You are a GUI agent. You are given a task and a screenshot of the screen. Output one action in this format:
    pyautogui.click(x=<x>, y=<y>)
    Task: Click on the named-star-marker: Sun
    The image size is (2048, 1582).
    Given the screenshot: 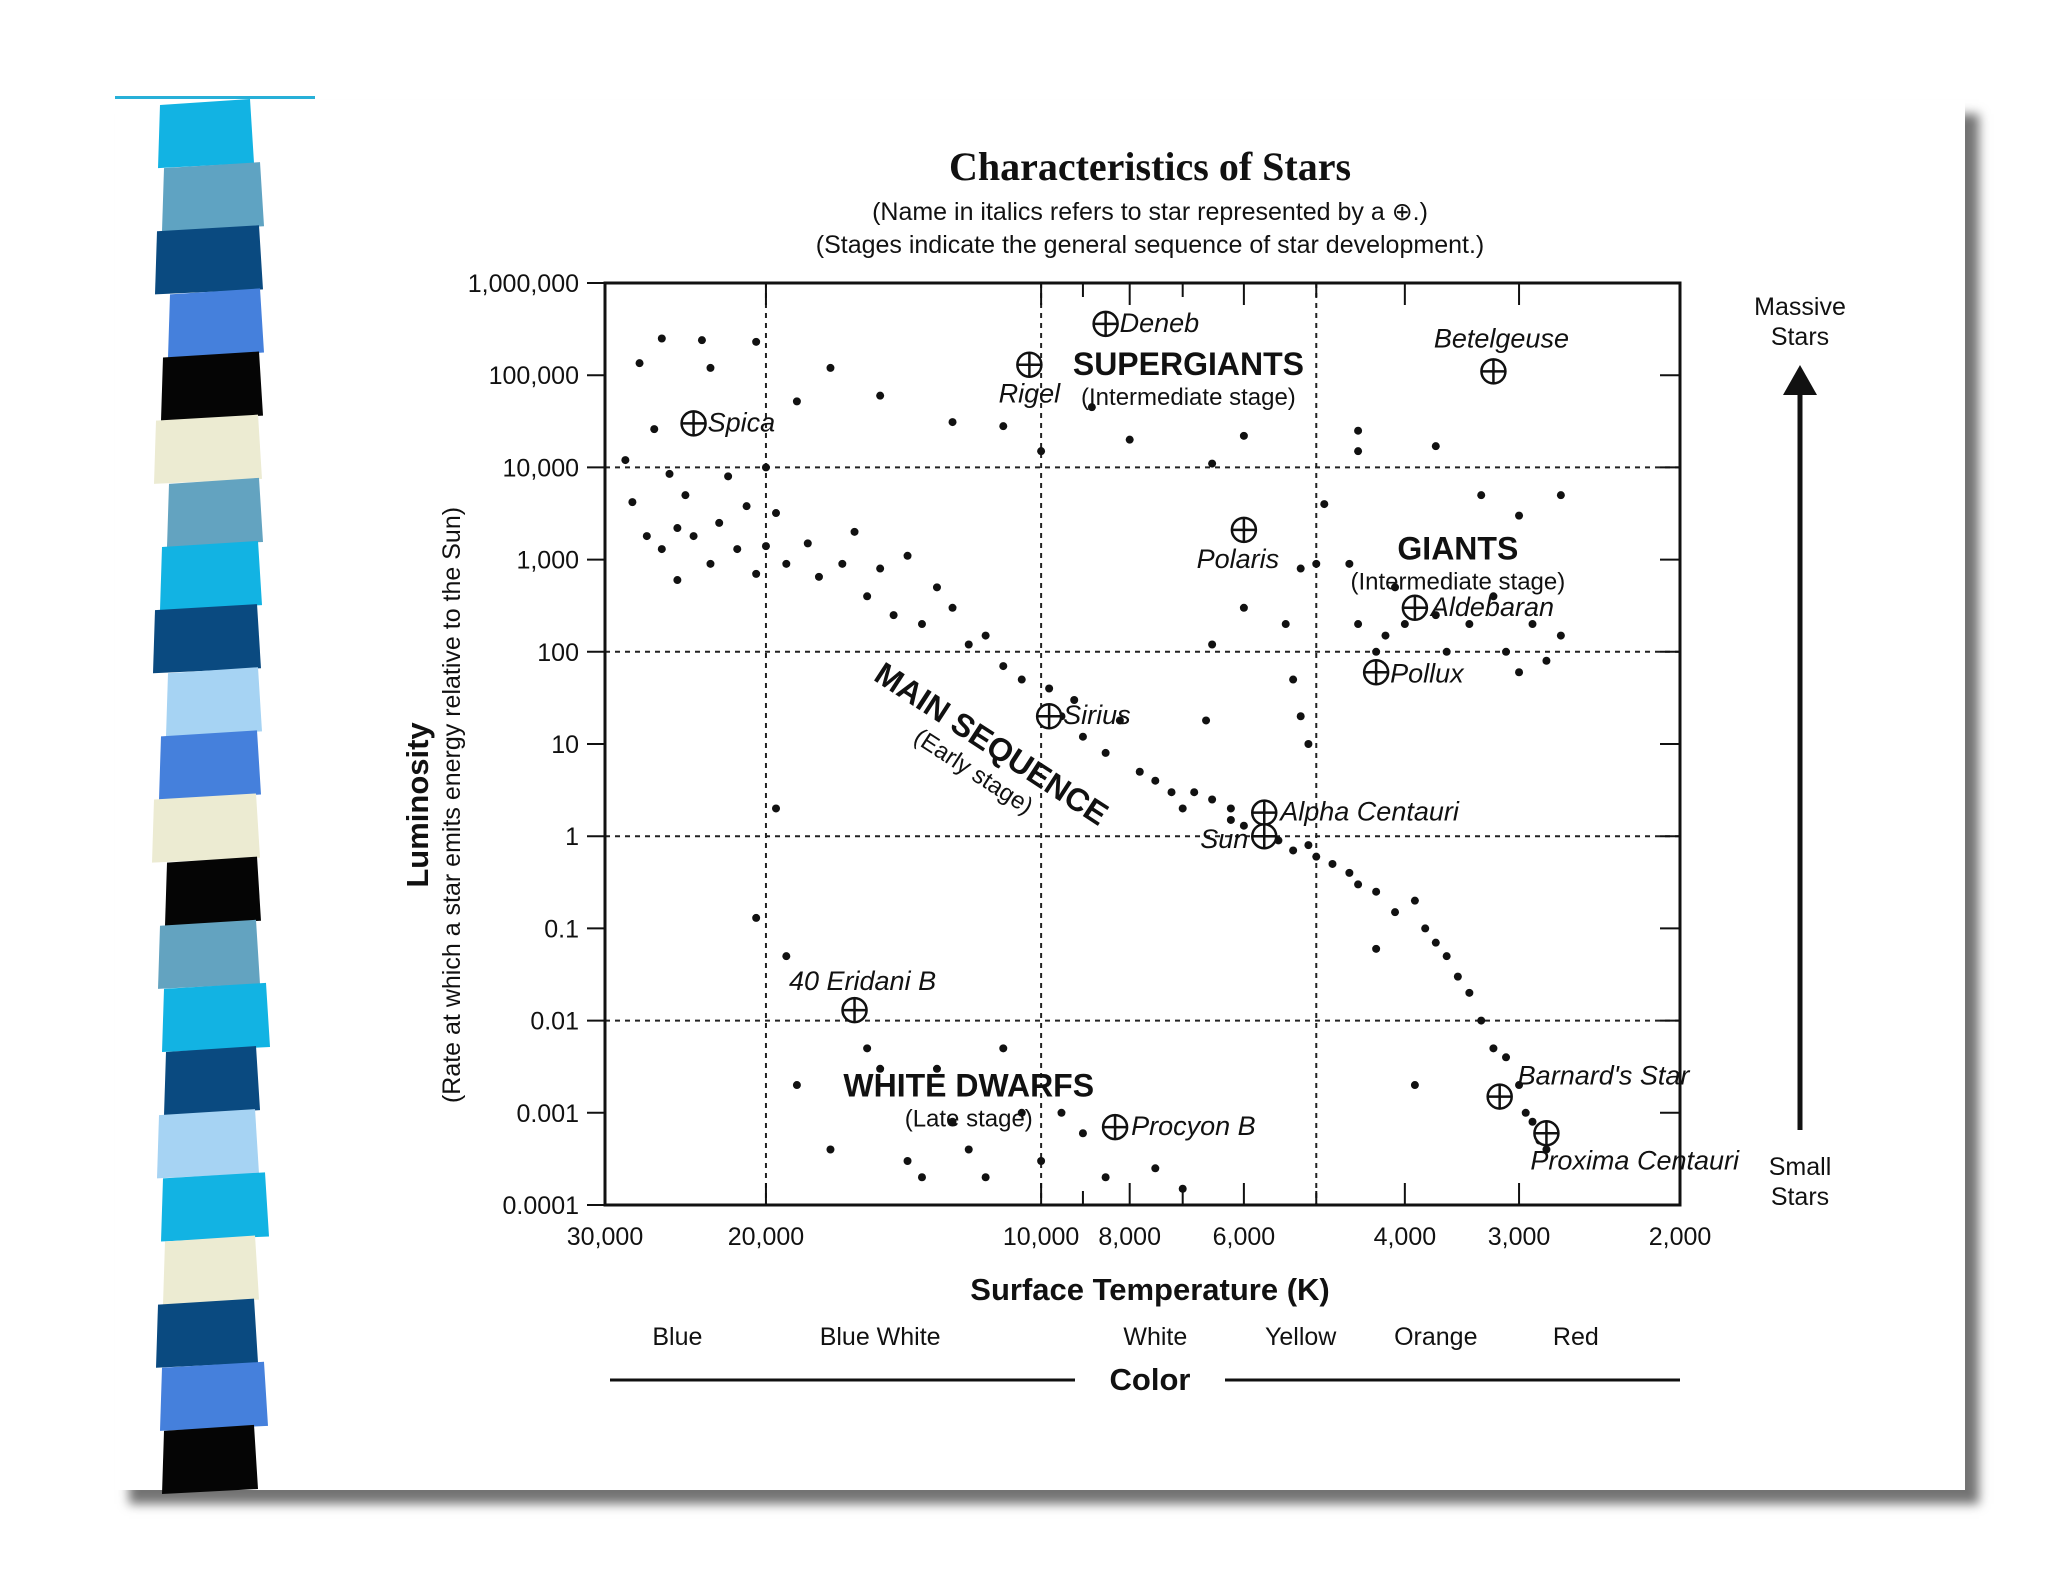 What is the action you would take?
    pyautogui.click(x=1239, y=838)
    